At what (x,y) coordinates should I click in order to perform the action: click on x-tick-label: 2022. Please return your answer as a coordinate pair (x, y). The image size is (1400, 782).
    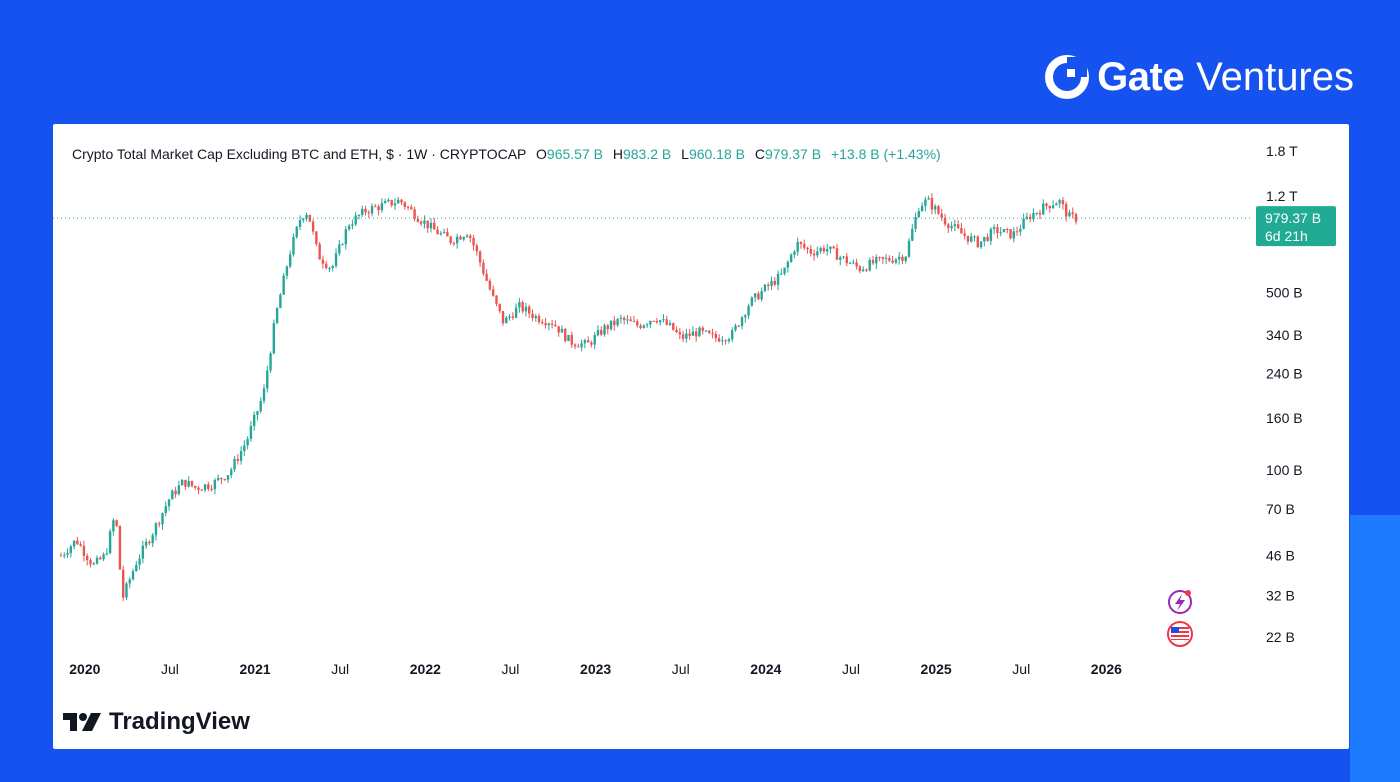
    Looking at the image, I should click on (425, 669).